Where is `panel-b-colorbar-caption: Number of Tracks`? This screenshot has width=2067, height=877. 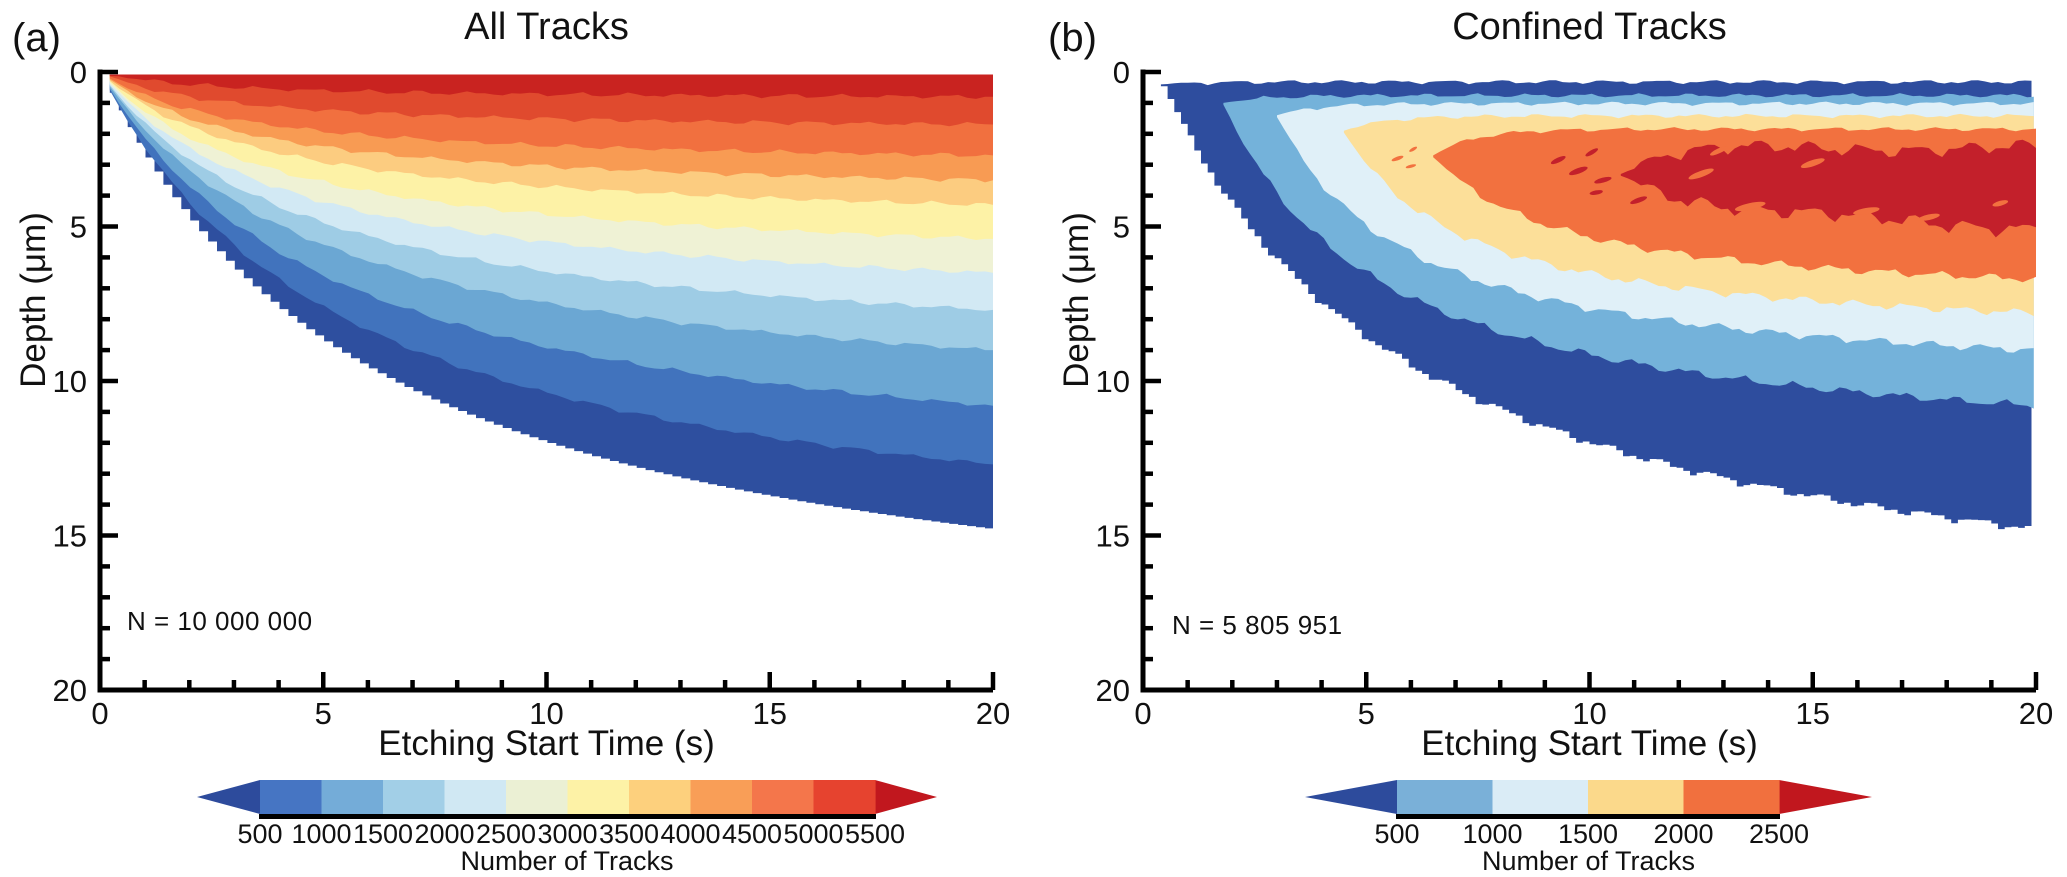
panel-b-colorbar-caption: Number of Tracks is located at coordinates (1588, 861).